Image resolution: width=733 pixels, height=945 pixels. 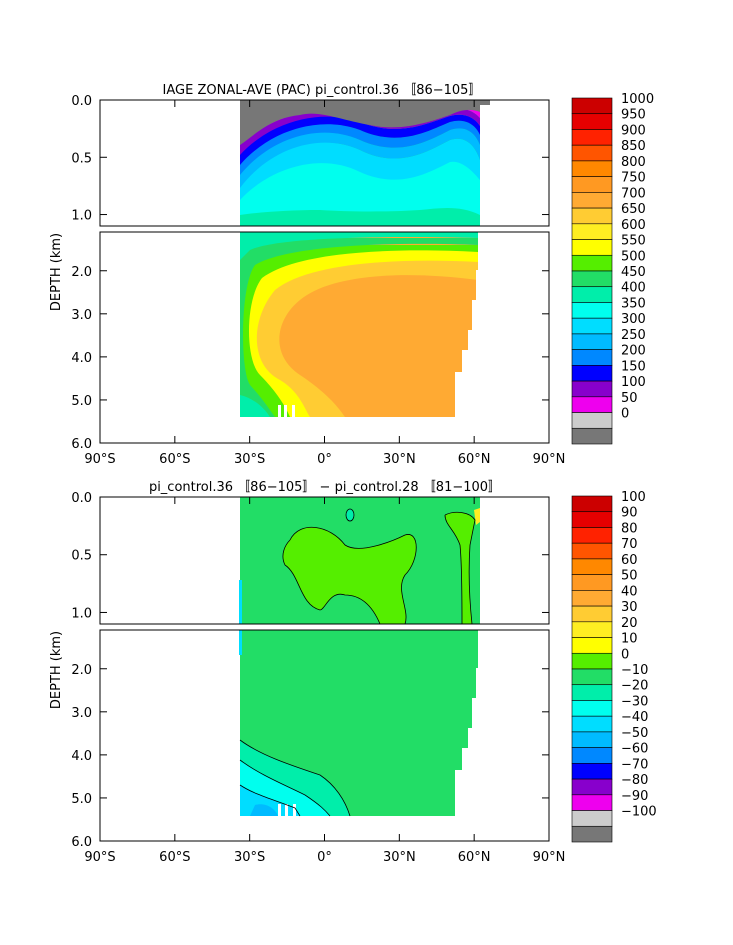 I want to click on colorbar-label: 200, so click(x=633, y=351).